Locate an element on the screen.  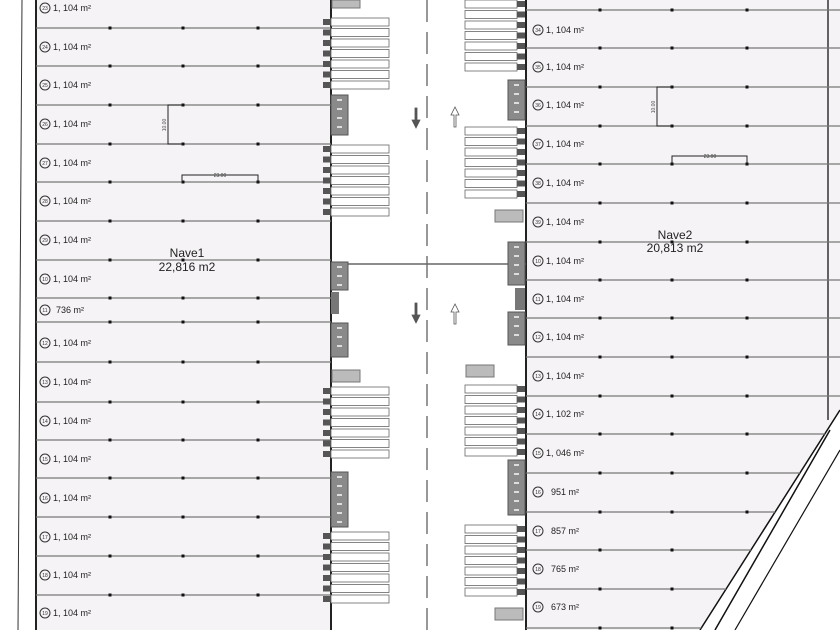
utility-box is located at coordinates (346, 4).